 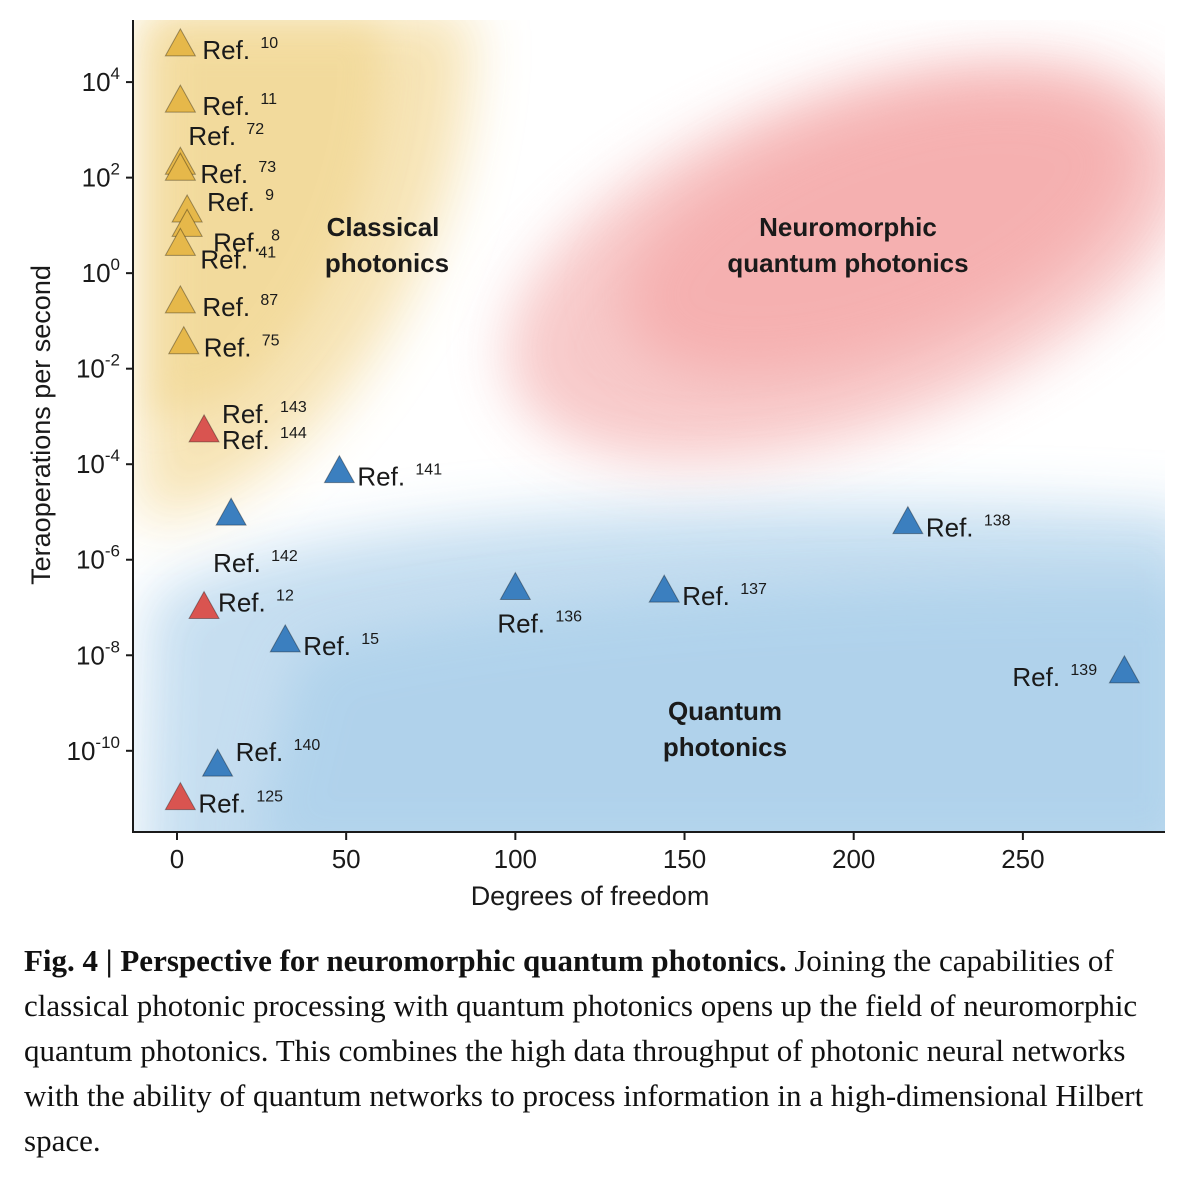 What do you see at coordinates (706, 596) in the screenshot?
I see `point-label-ref-137: Ref.` at bounding box center [706, 596].